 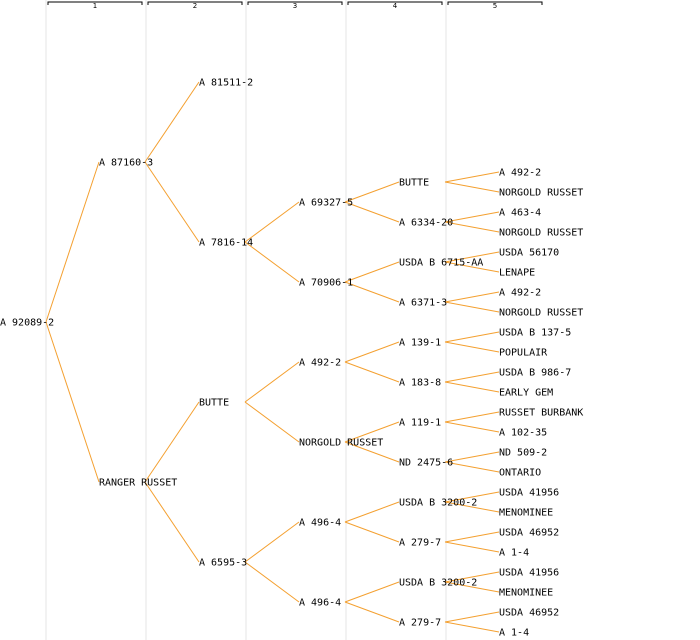 I want to click on pedigree-node: A 183-8, so click(x=420, y=383).